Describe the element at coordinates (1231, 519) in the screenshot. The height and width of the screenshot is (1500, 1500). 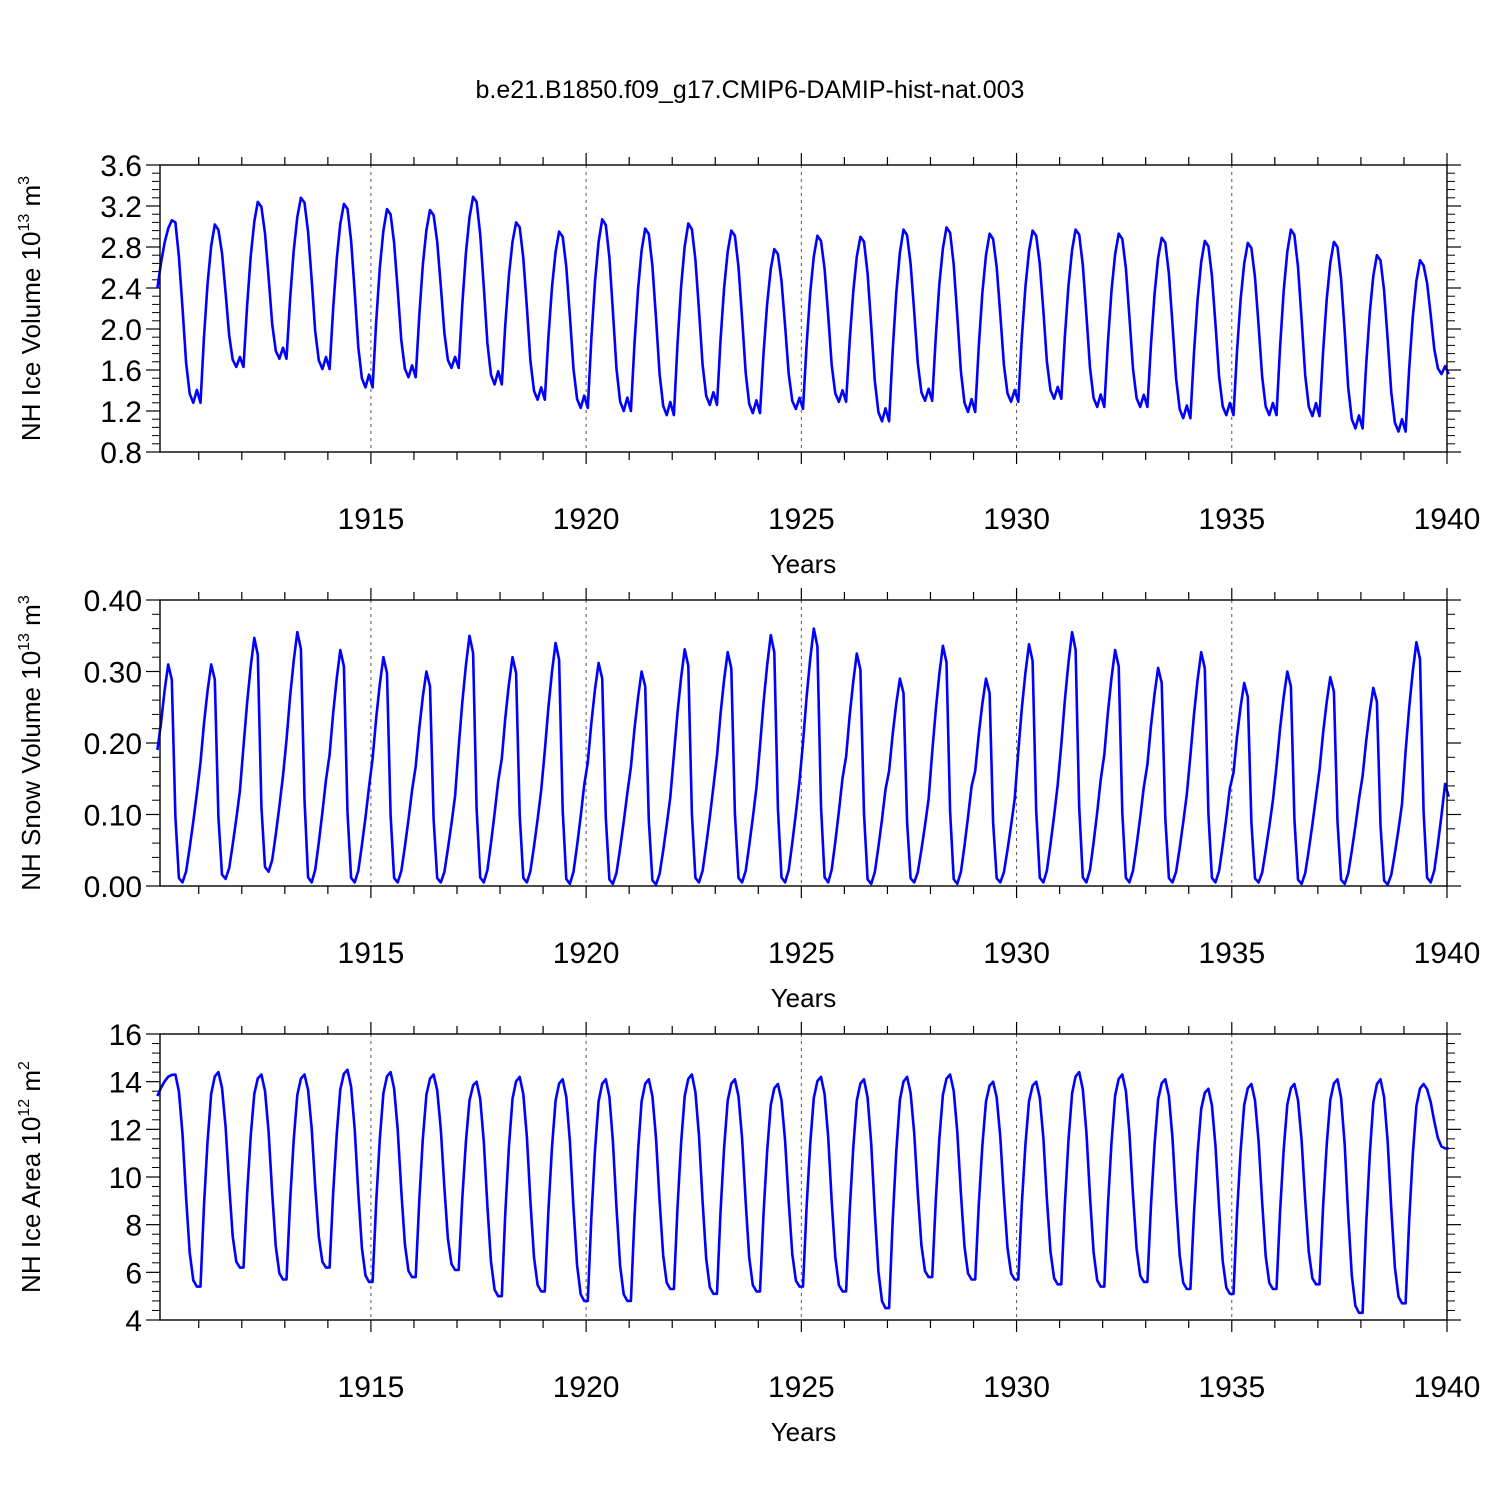
I see `ice-volume-xtick-label: 1935` at that location.